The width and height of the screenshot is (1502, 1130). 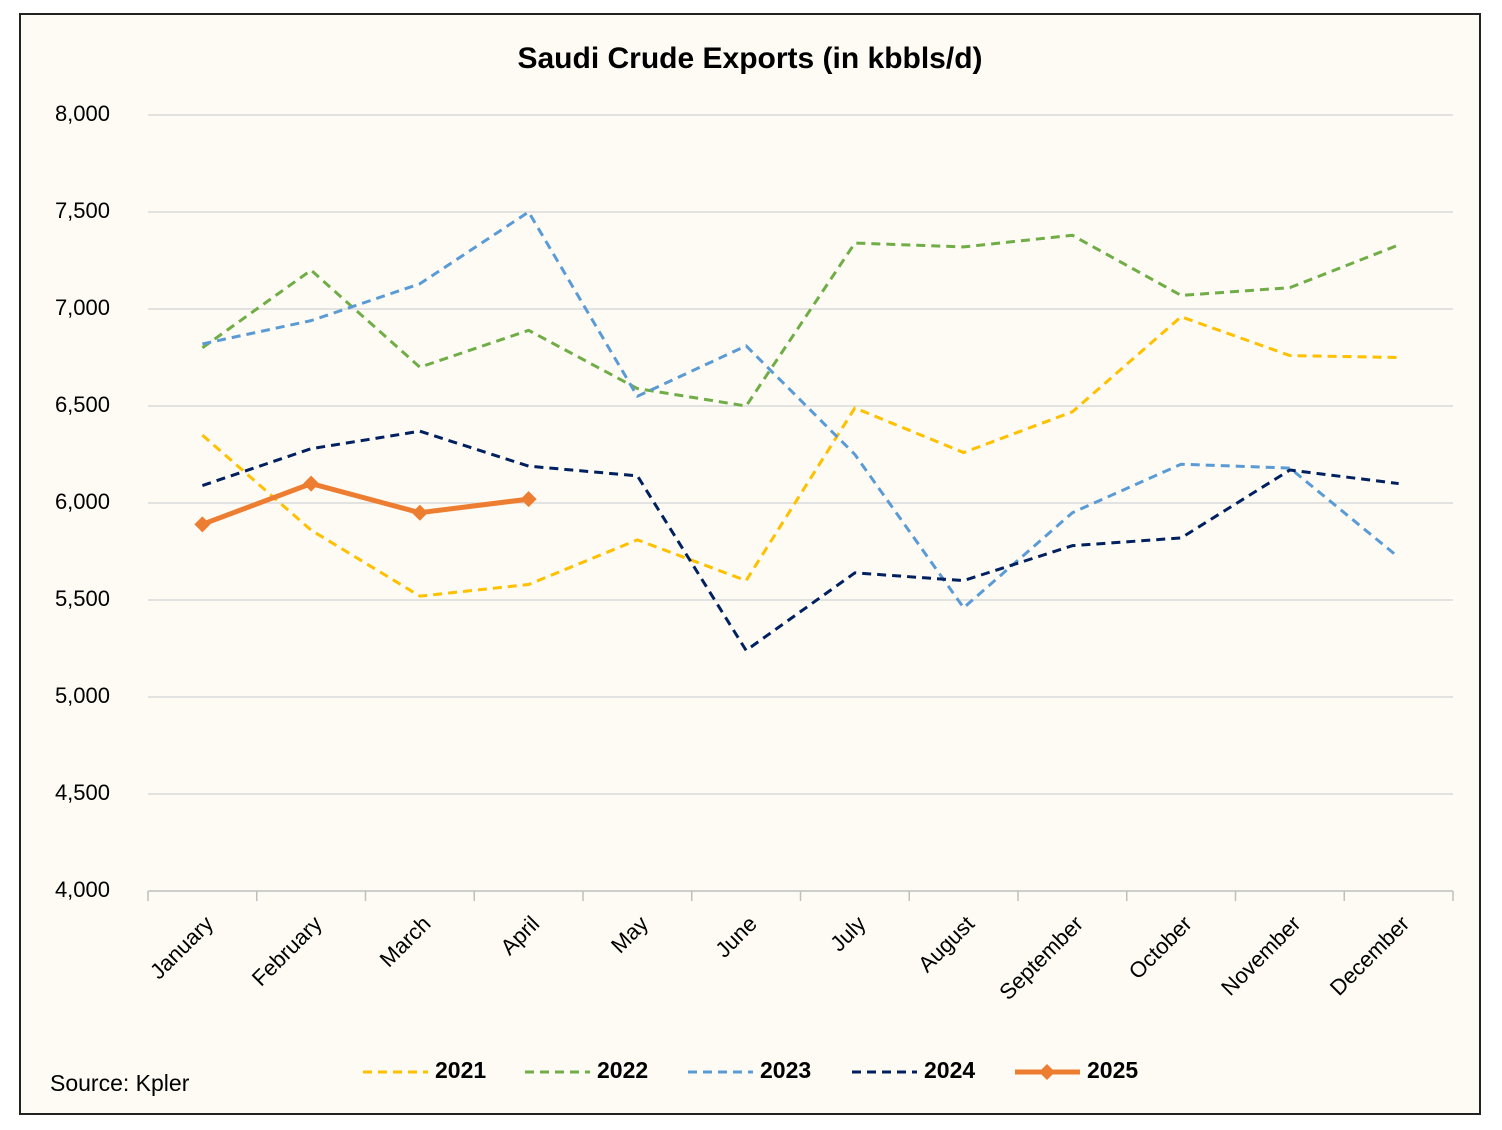 I want to click on legend-label: 2021, so click(x=460, y=1070).